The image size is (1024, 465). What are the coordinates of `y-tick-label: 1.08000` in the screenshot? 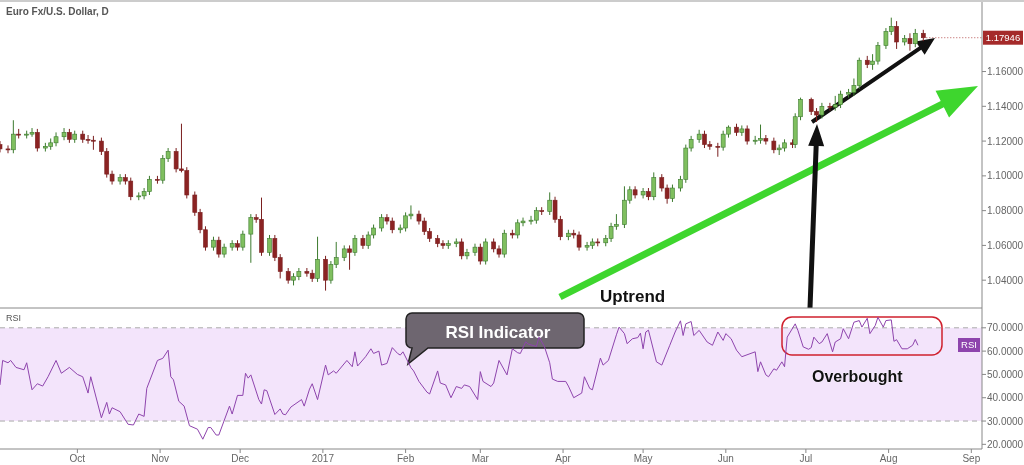 It's located at (1005, 211).